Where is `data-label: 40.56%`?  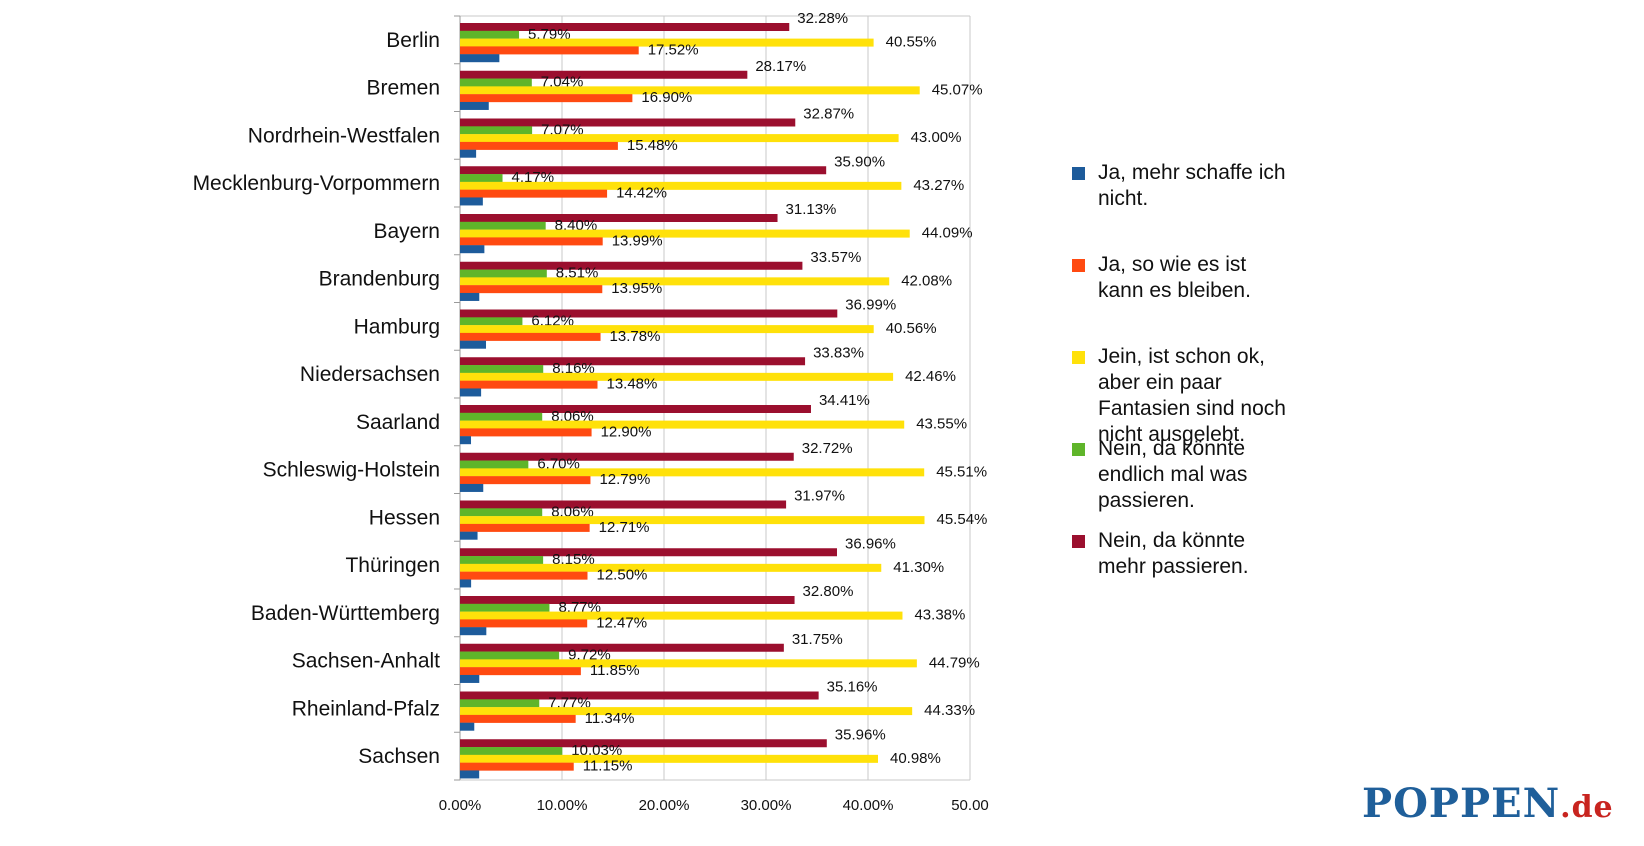
data-label: 40.56% is located at coordinates (911, 328).